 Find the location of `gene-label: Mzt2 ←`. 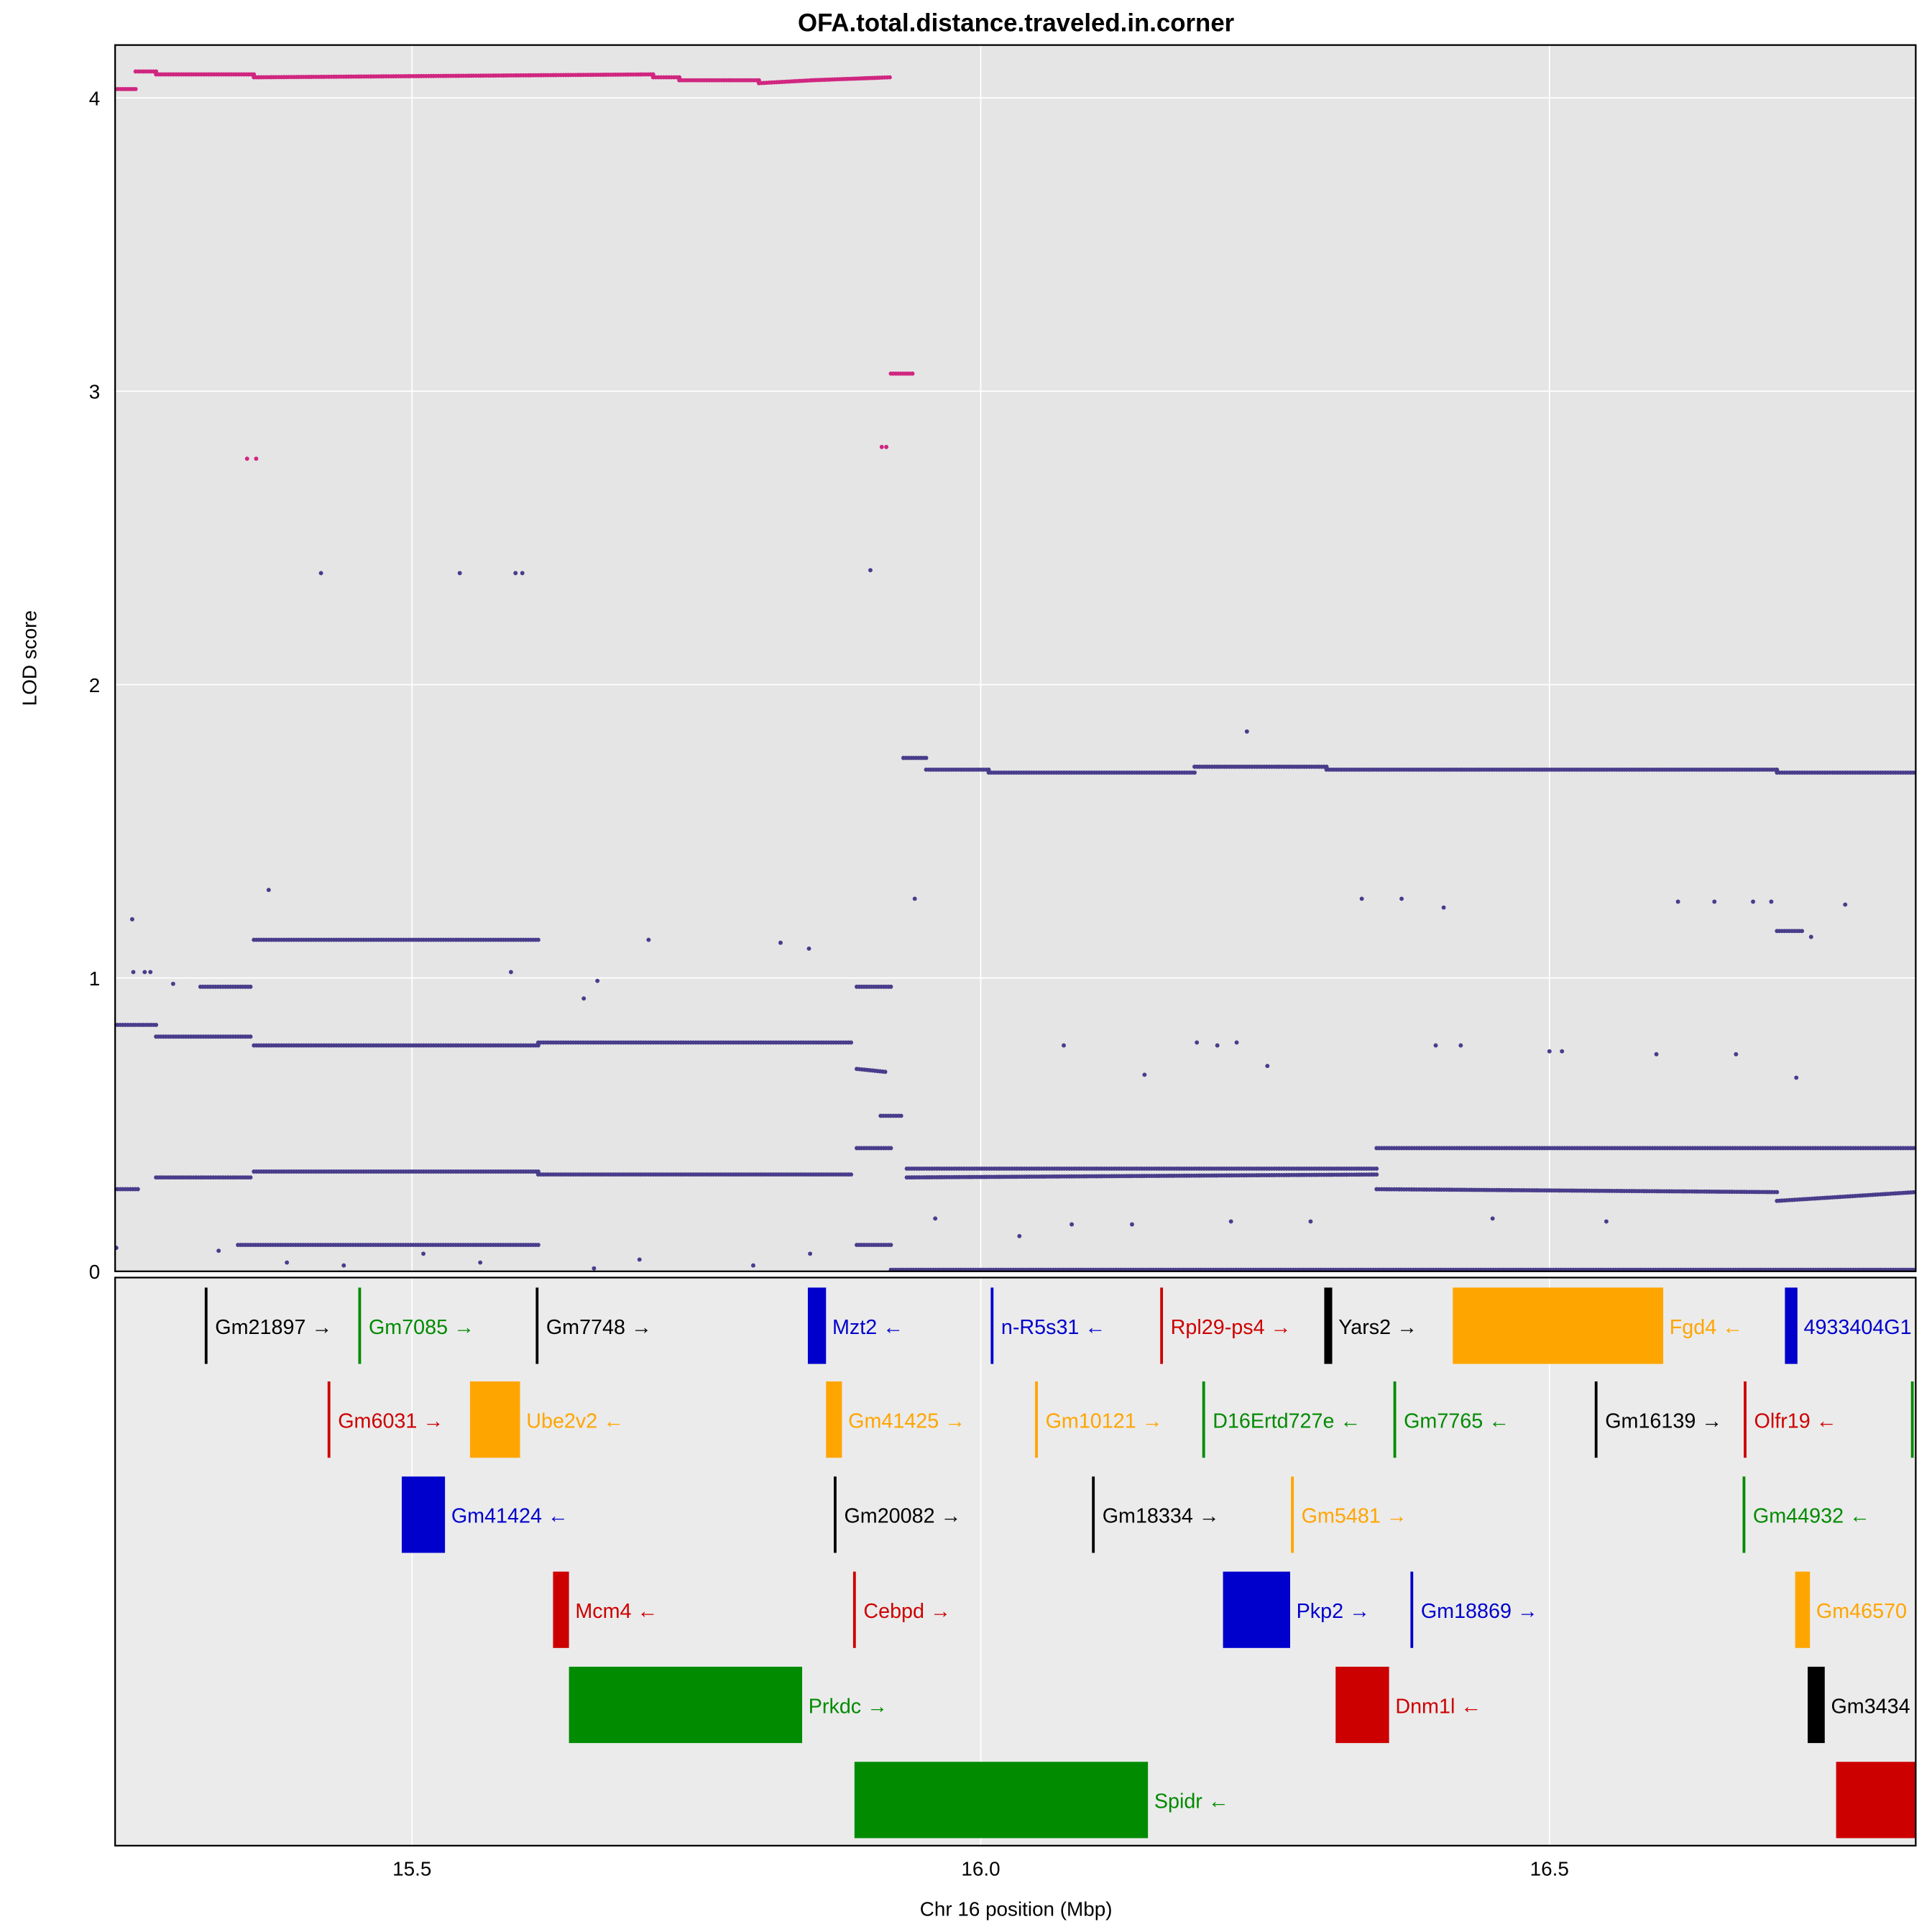

gene-label: Mzt2 ← is located at coordinates (867, 1327).